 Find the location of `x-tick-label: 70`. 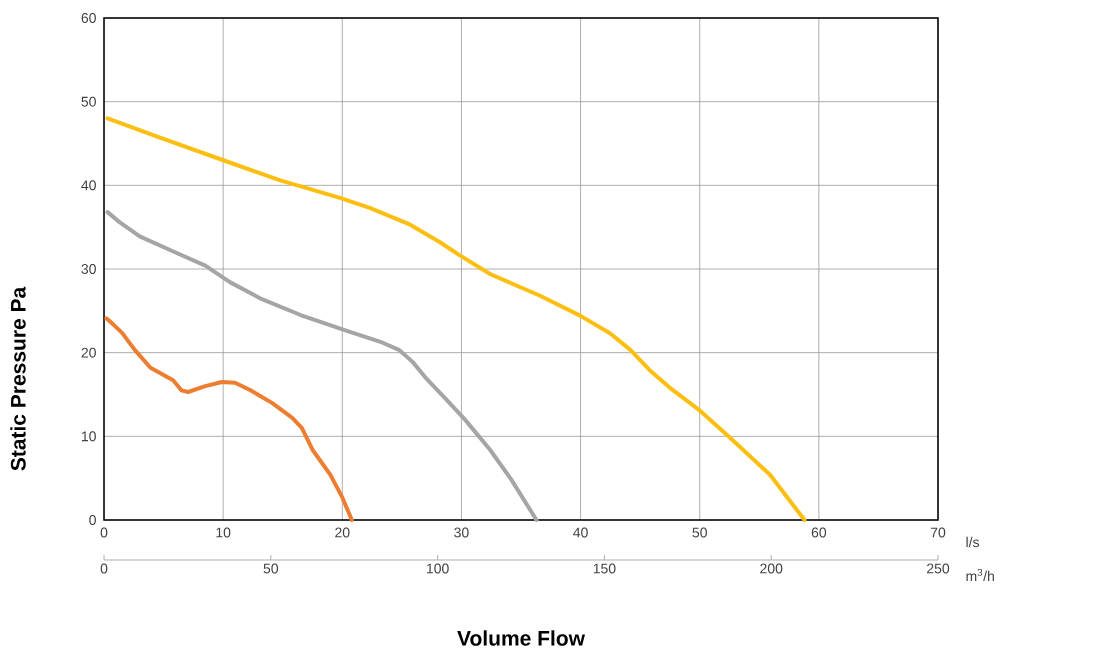

x-tick-label: 70 is located at coordinates (938, 532).